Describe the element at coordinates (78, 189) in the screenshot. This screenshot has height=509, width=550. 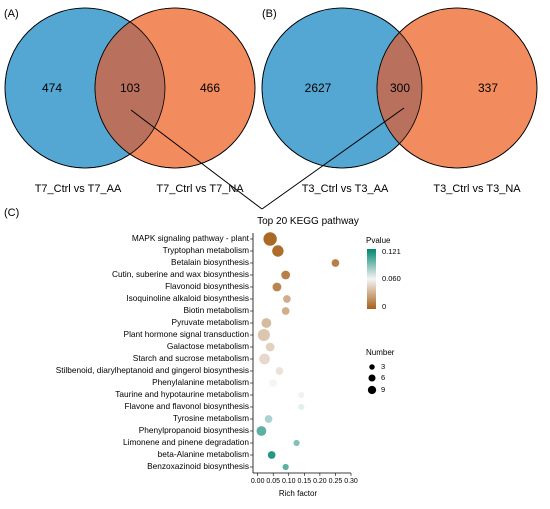
I see `venn-a-left-label: T7_Ctrl vs T7_AA` at that location.